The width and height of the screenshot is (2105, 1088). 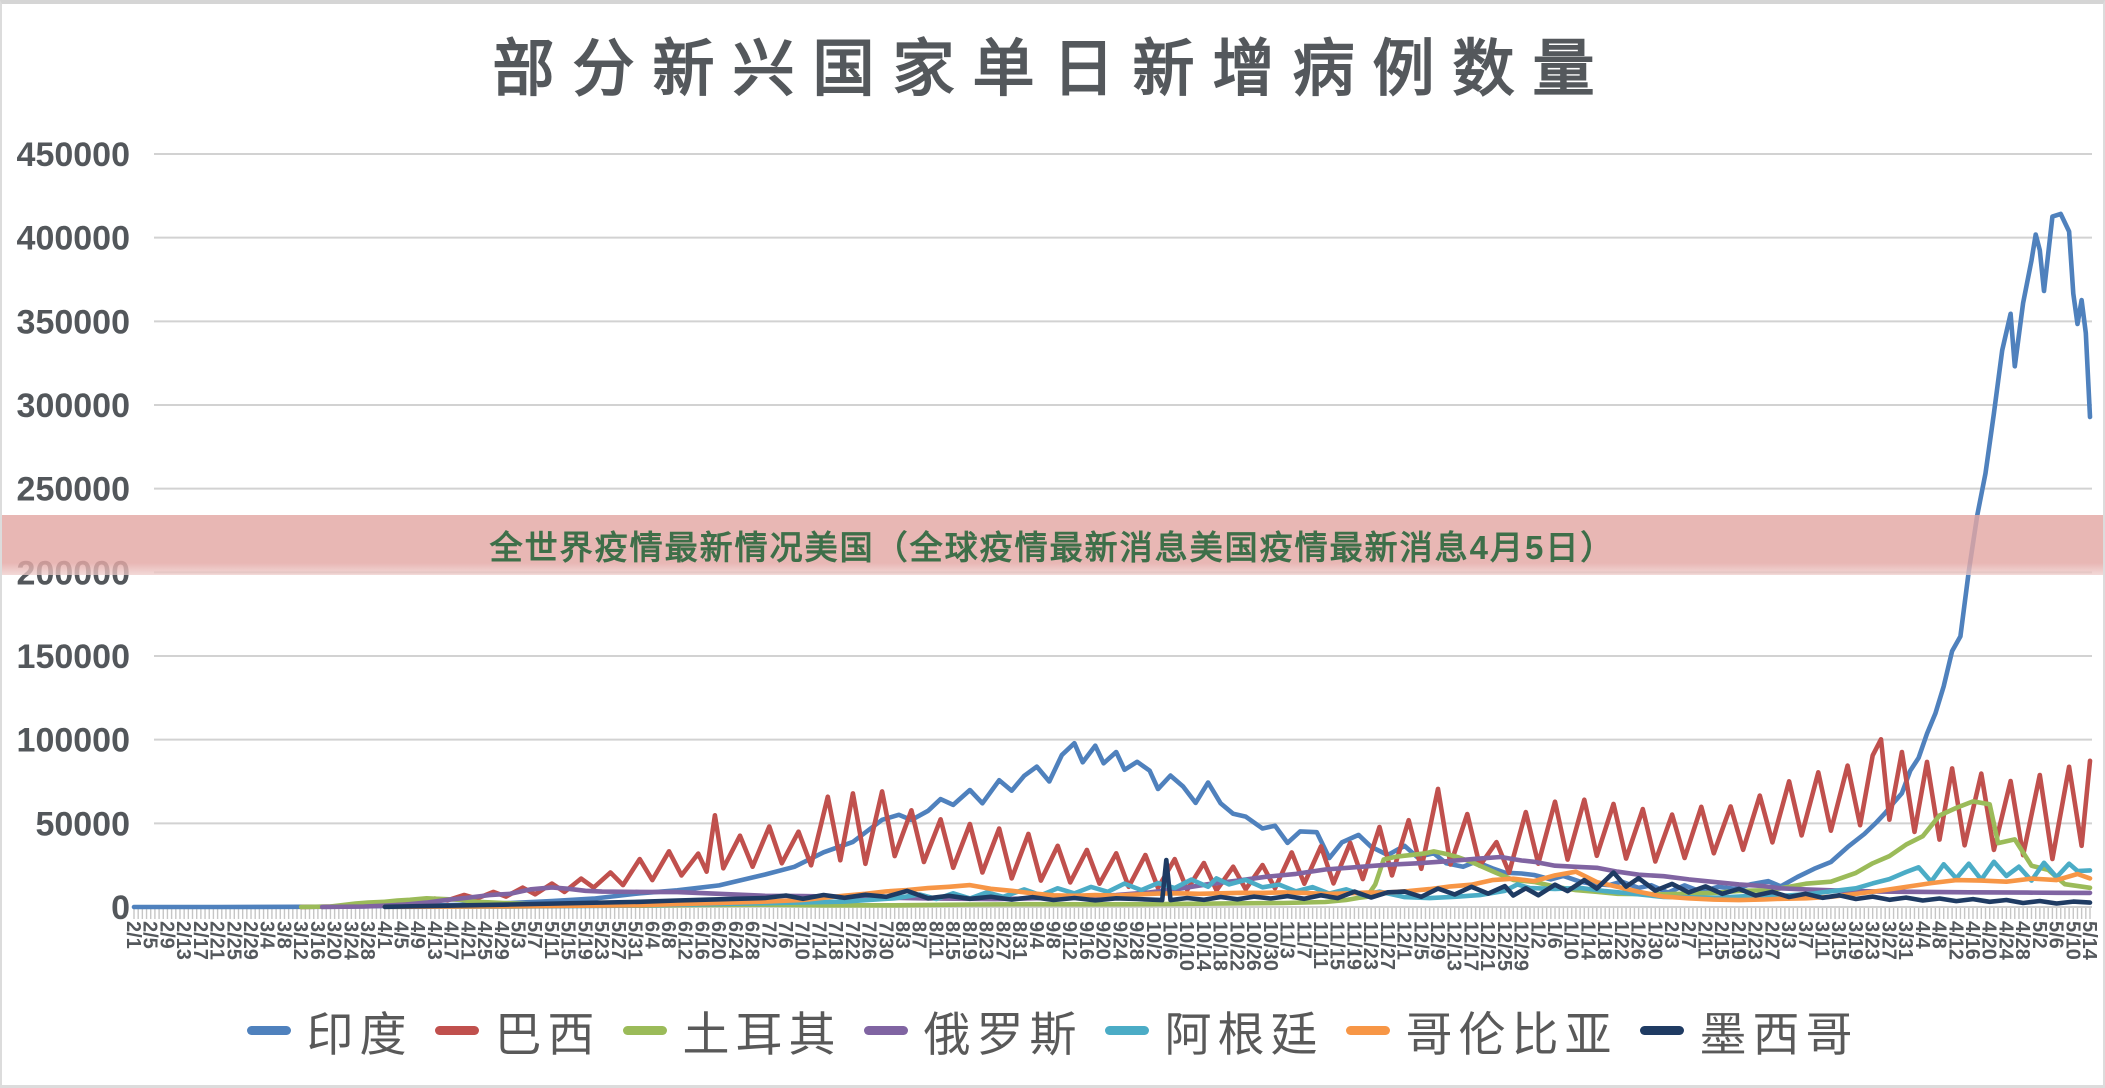 I want to click on x-axis-tick-label: 10/10, so click(x=1186, y=946).